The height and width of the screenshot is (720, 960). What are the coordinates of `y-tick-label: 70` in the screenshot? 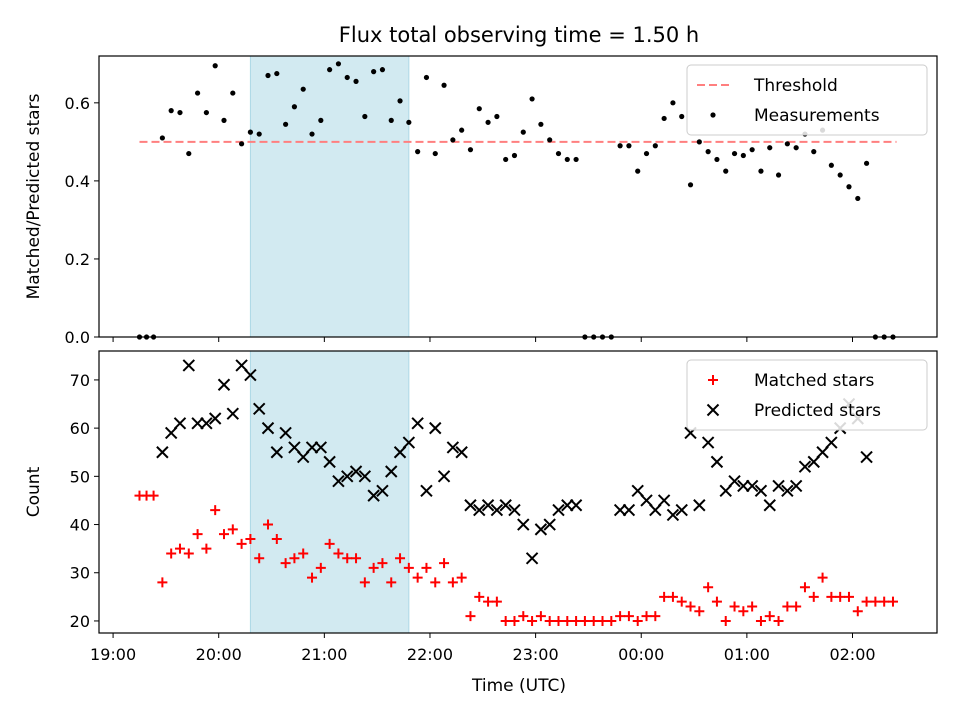 It's located at (80, 380).